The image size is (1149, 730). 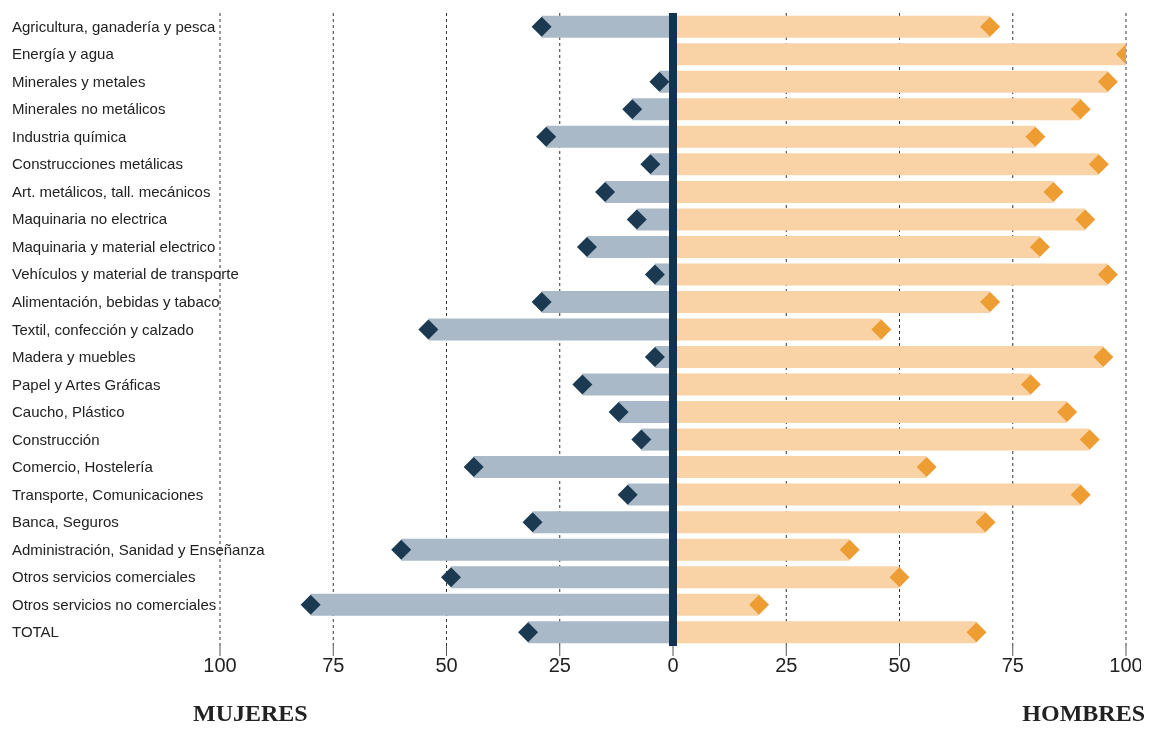 What do you see at coordinates (1083, 713) in the screenshot?
I see `text: HOMBRES` at bounding box center [1083, 713].